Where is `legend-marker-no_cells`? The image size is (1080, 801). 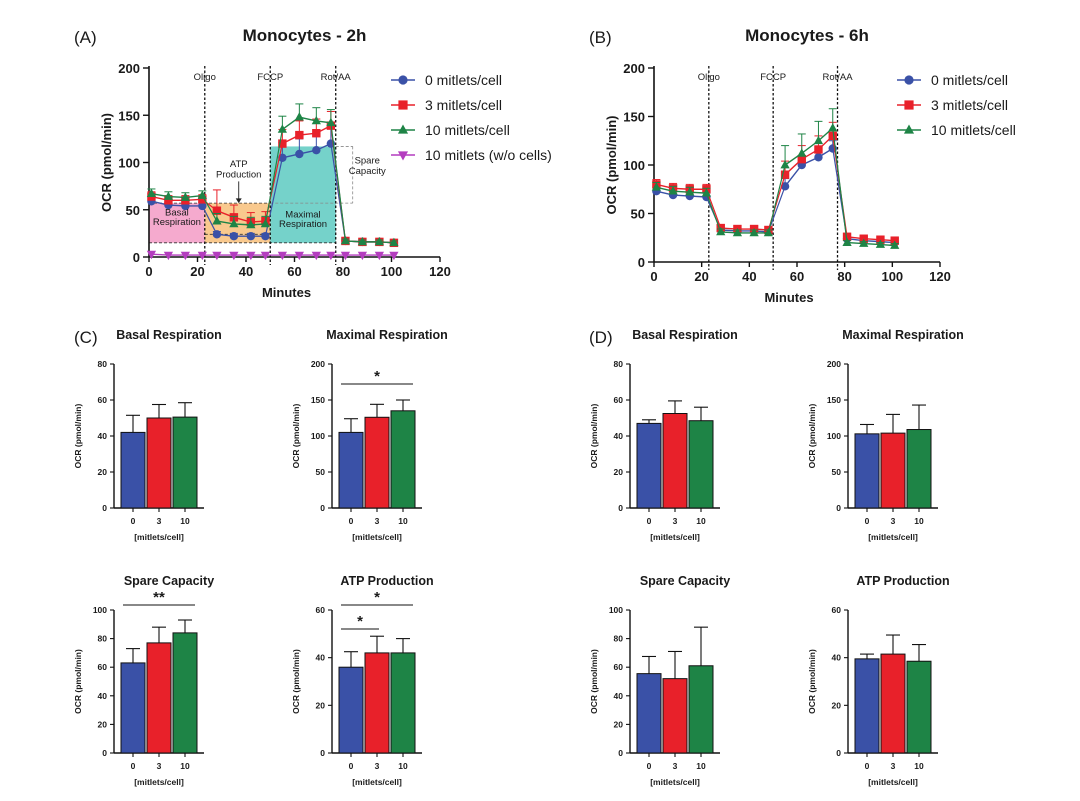
legend-marker-no_cells is located at coordinates (403, 156).